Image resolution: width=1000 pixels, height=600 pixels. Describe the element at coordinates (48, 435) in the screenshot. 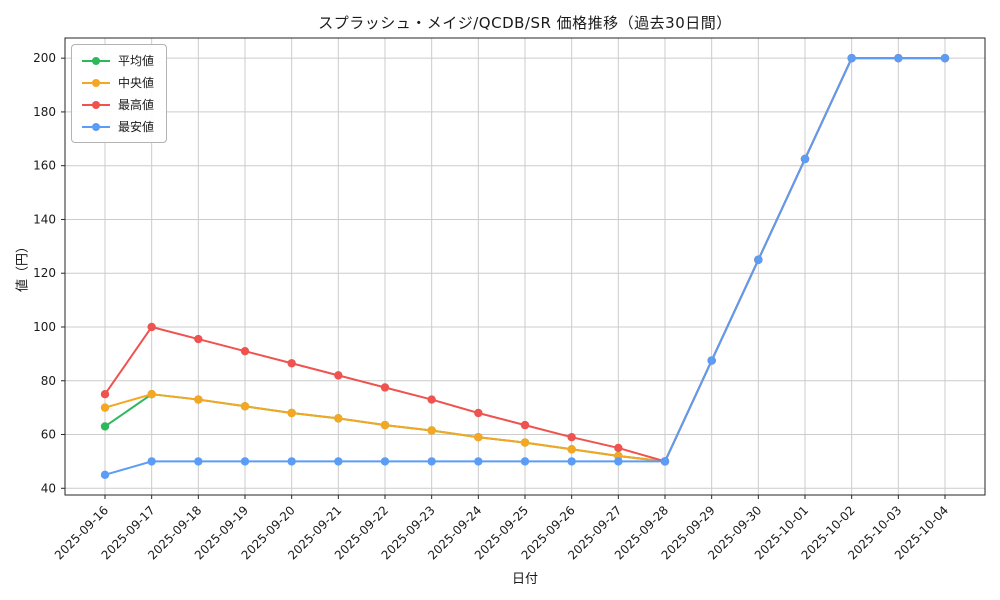

I see `y-tick-label: 60` at that location.